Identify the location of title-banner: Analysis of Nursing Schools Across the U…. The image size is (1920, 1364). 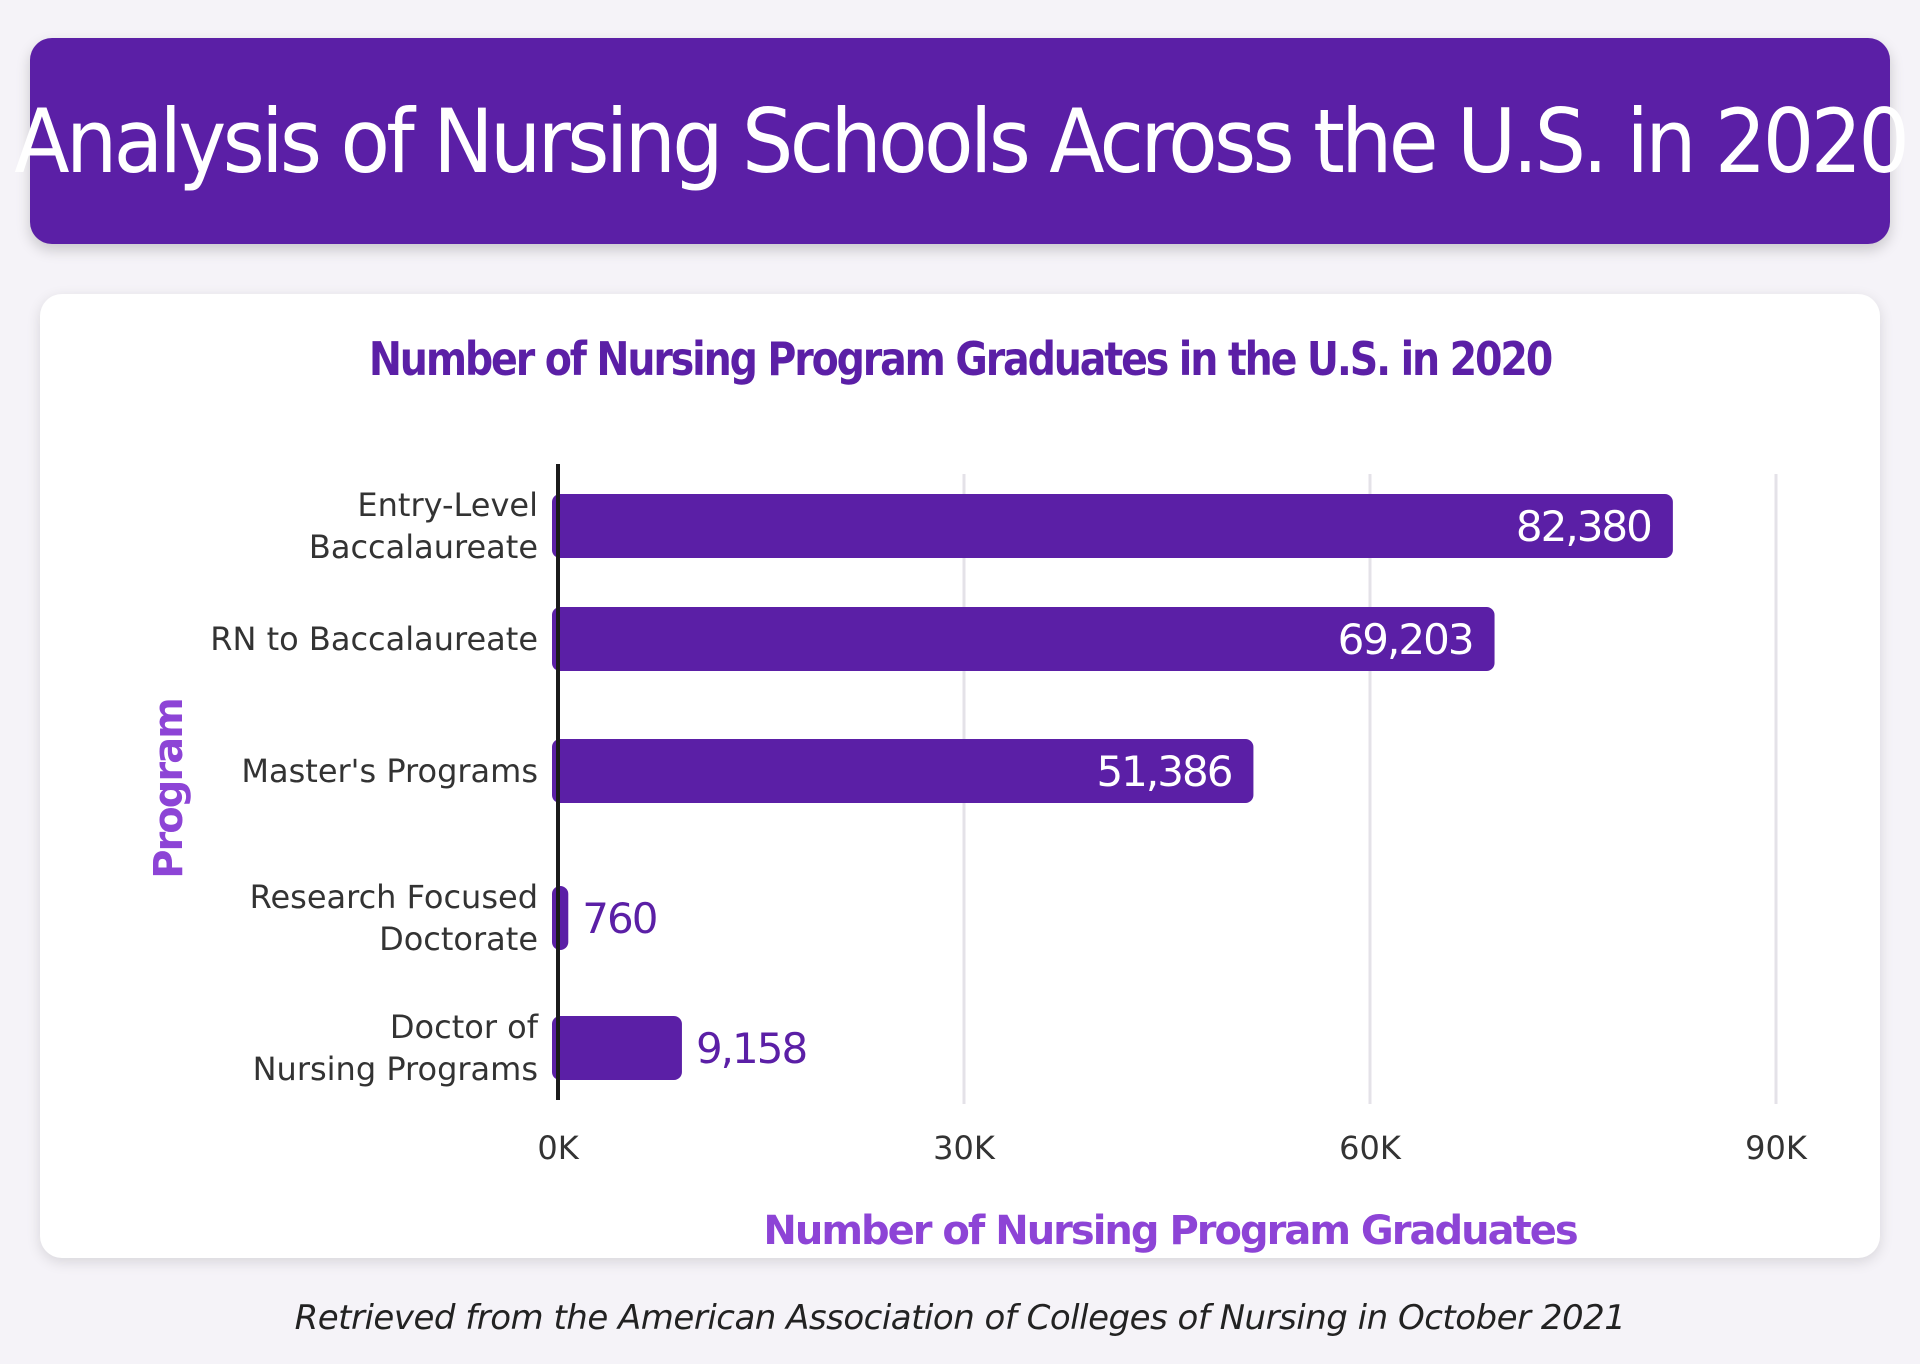
(962, 141).